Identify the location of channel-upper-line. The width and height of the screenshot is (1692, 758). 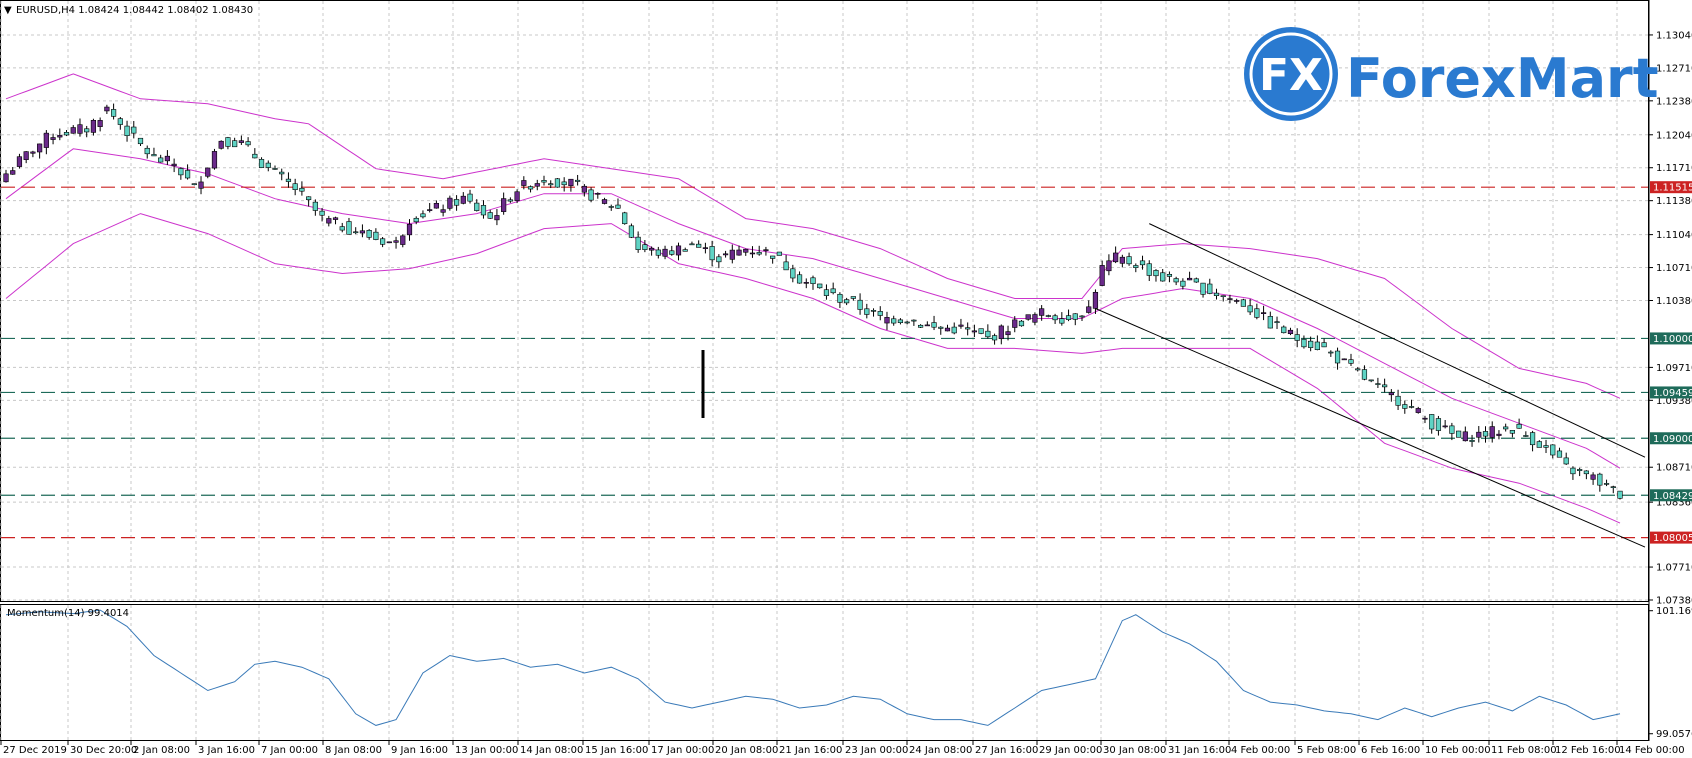
(1397, 340).